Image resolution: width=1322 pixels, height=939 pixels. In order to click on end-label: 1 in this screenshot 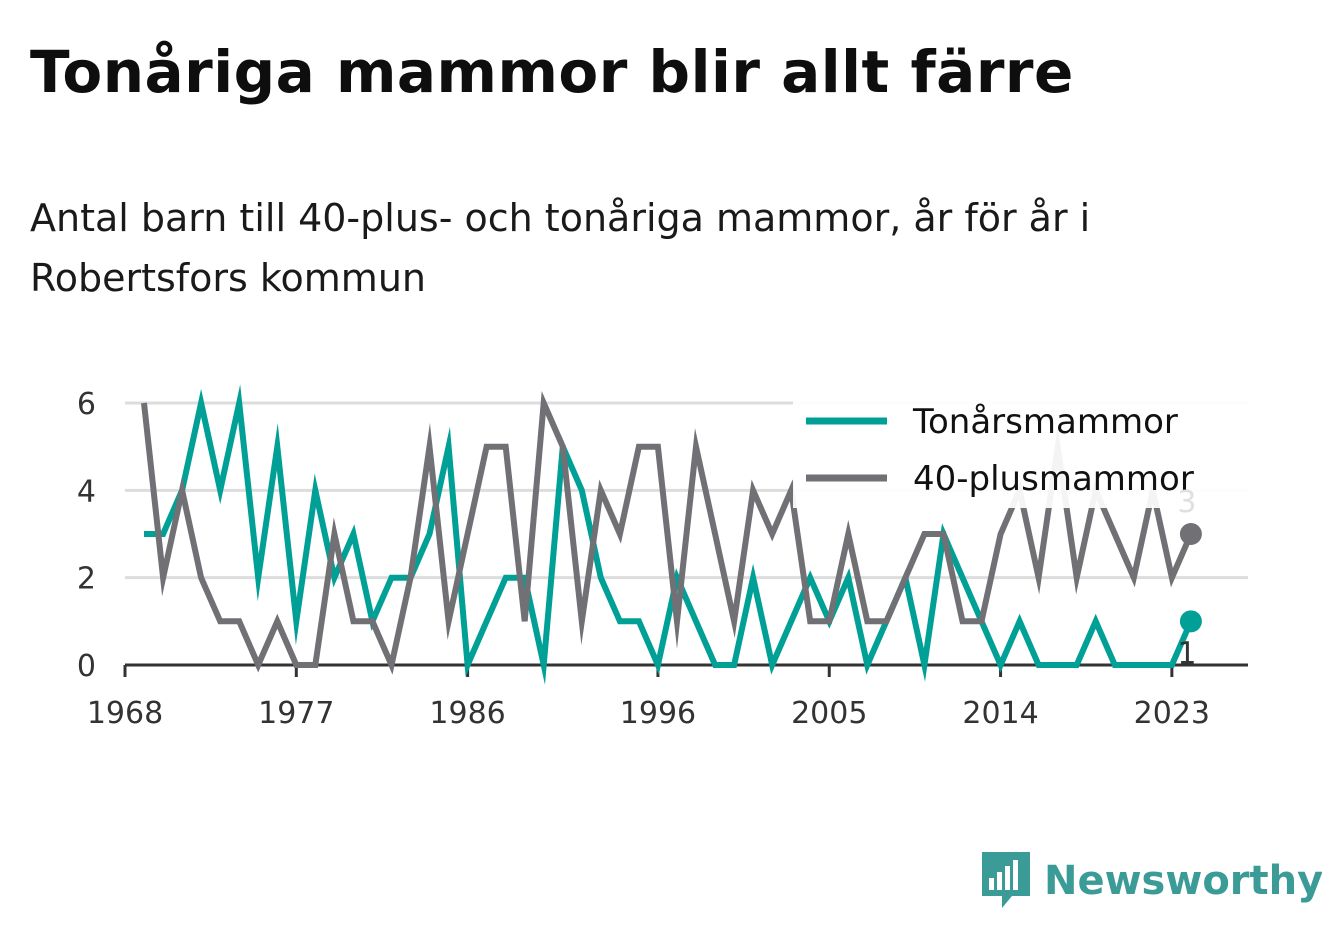, I will do `click(1186, 653)`.